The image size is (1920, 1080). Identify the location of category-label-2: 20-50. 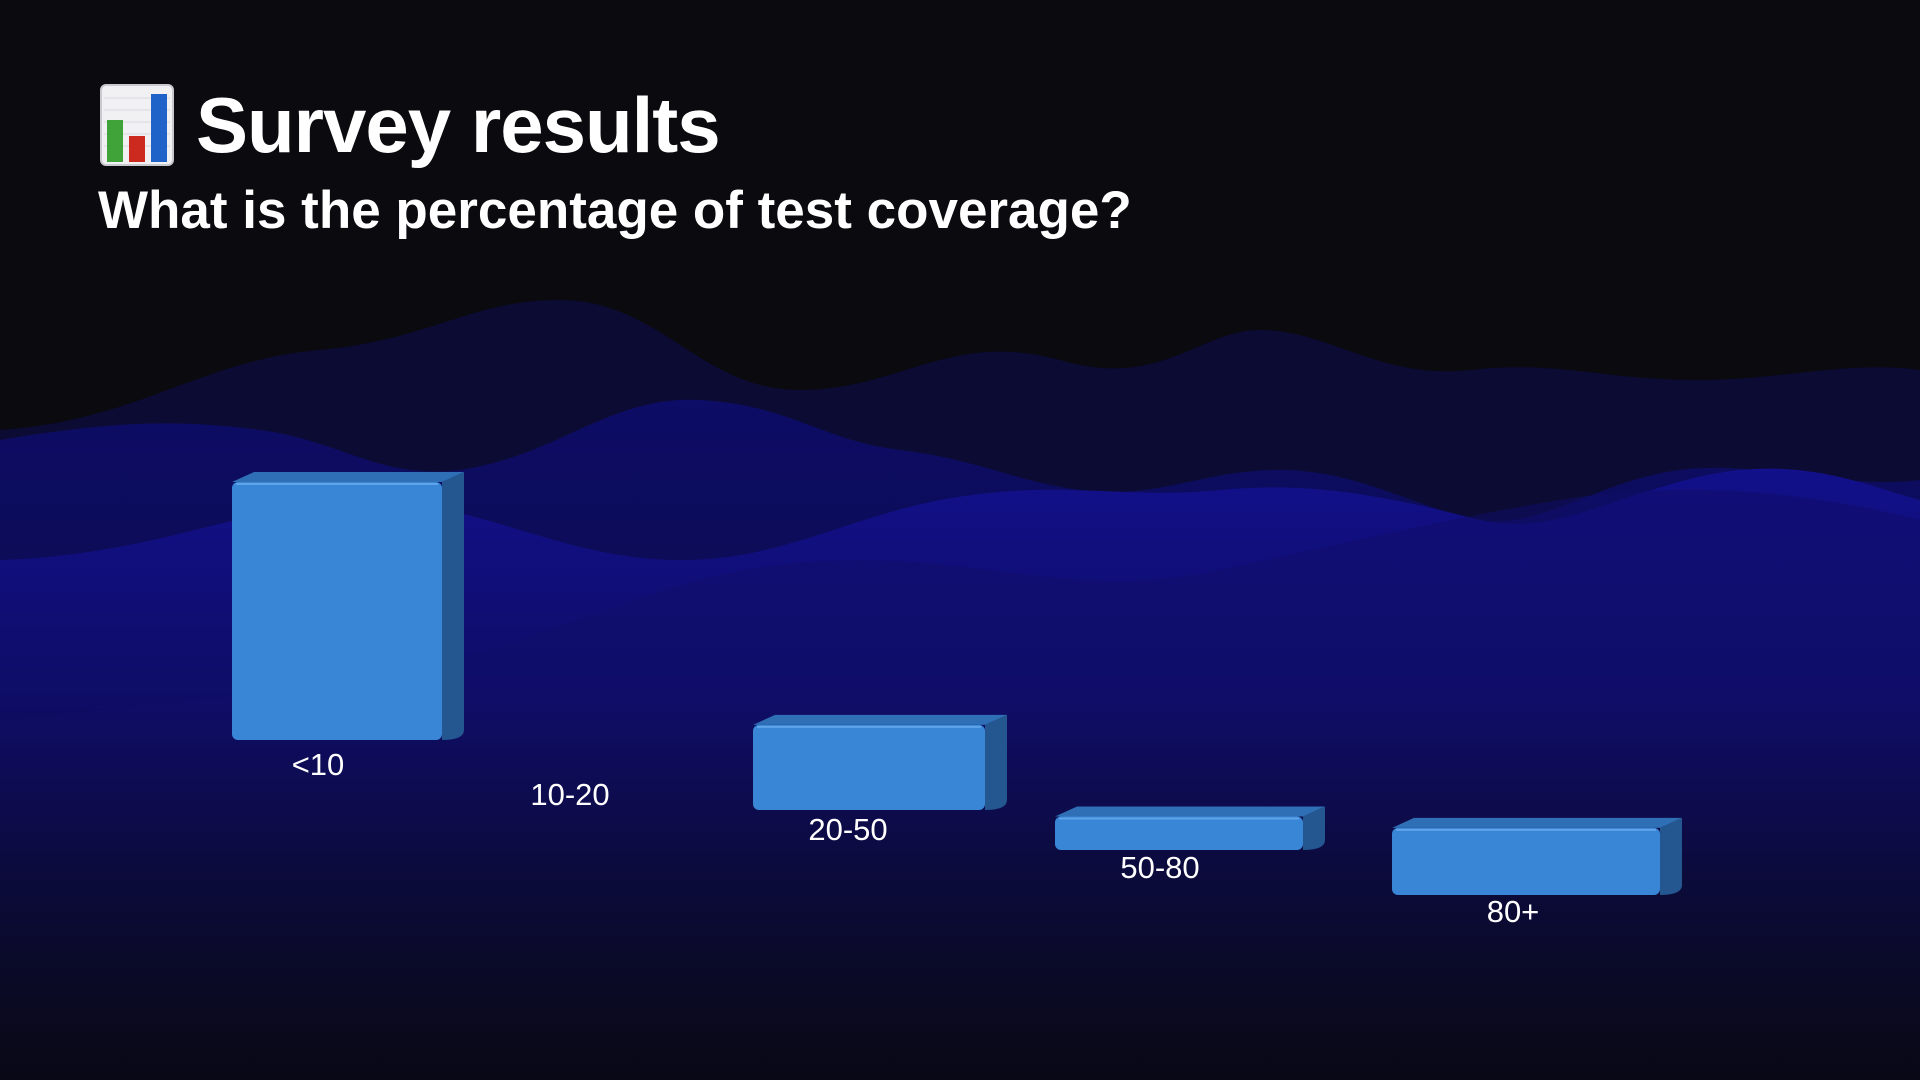
(847, 829).